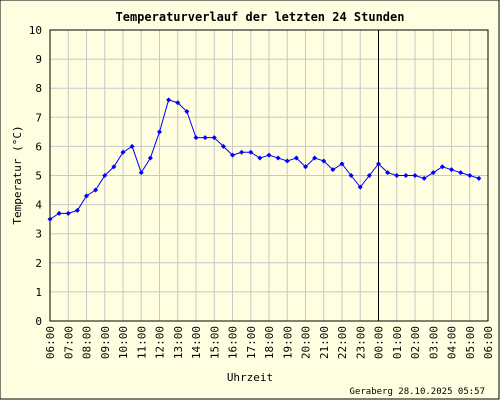 This screenshot has width=500, height=400. What do you see at coordinates (68, 342) in the screenshot?
I see `x-tick-label: 07:00` at bounding box center [68, 342].